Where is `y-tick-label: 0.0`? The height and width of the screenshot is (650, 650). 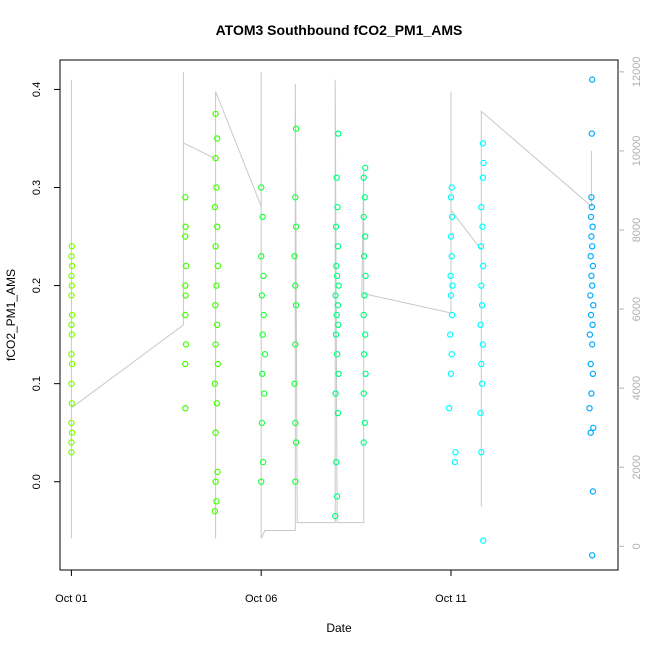
y-tick-label: 0.0 is located at coordinates (37, 481).